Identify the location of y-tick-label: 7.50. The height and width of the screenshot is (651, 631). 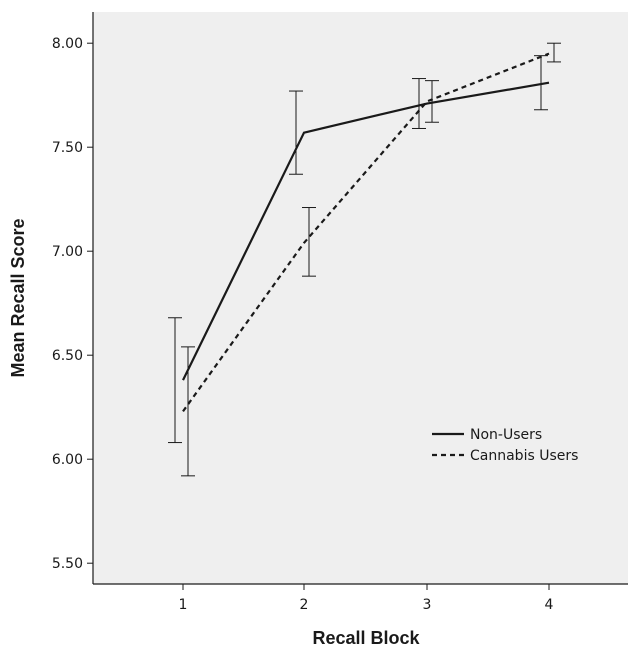
(67, 148).